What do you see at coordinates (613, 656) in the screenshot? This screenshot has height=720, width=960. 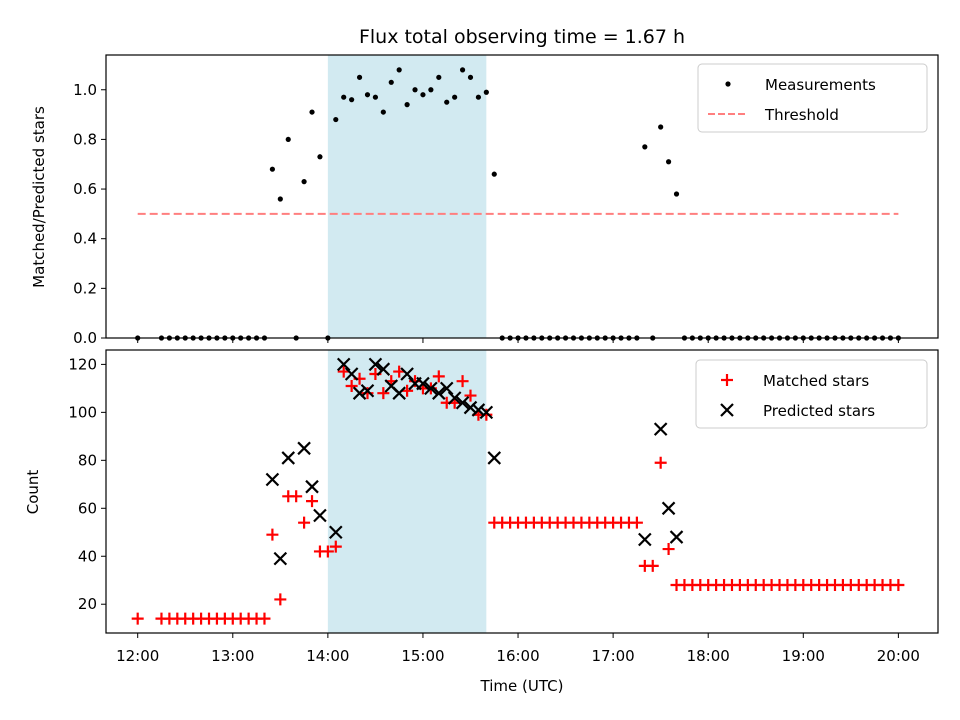 I see `x-tick-label: 17:00` at bounding box center [613, 656].